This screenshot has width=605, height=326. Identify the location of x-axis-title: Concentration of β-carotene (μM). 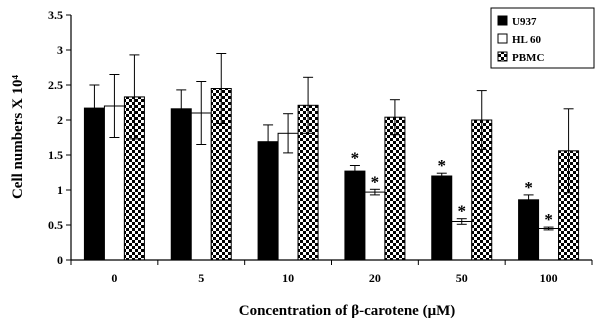
(347, 311).